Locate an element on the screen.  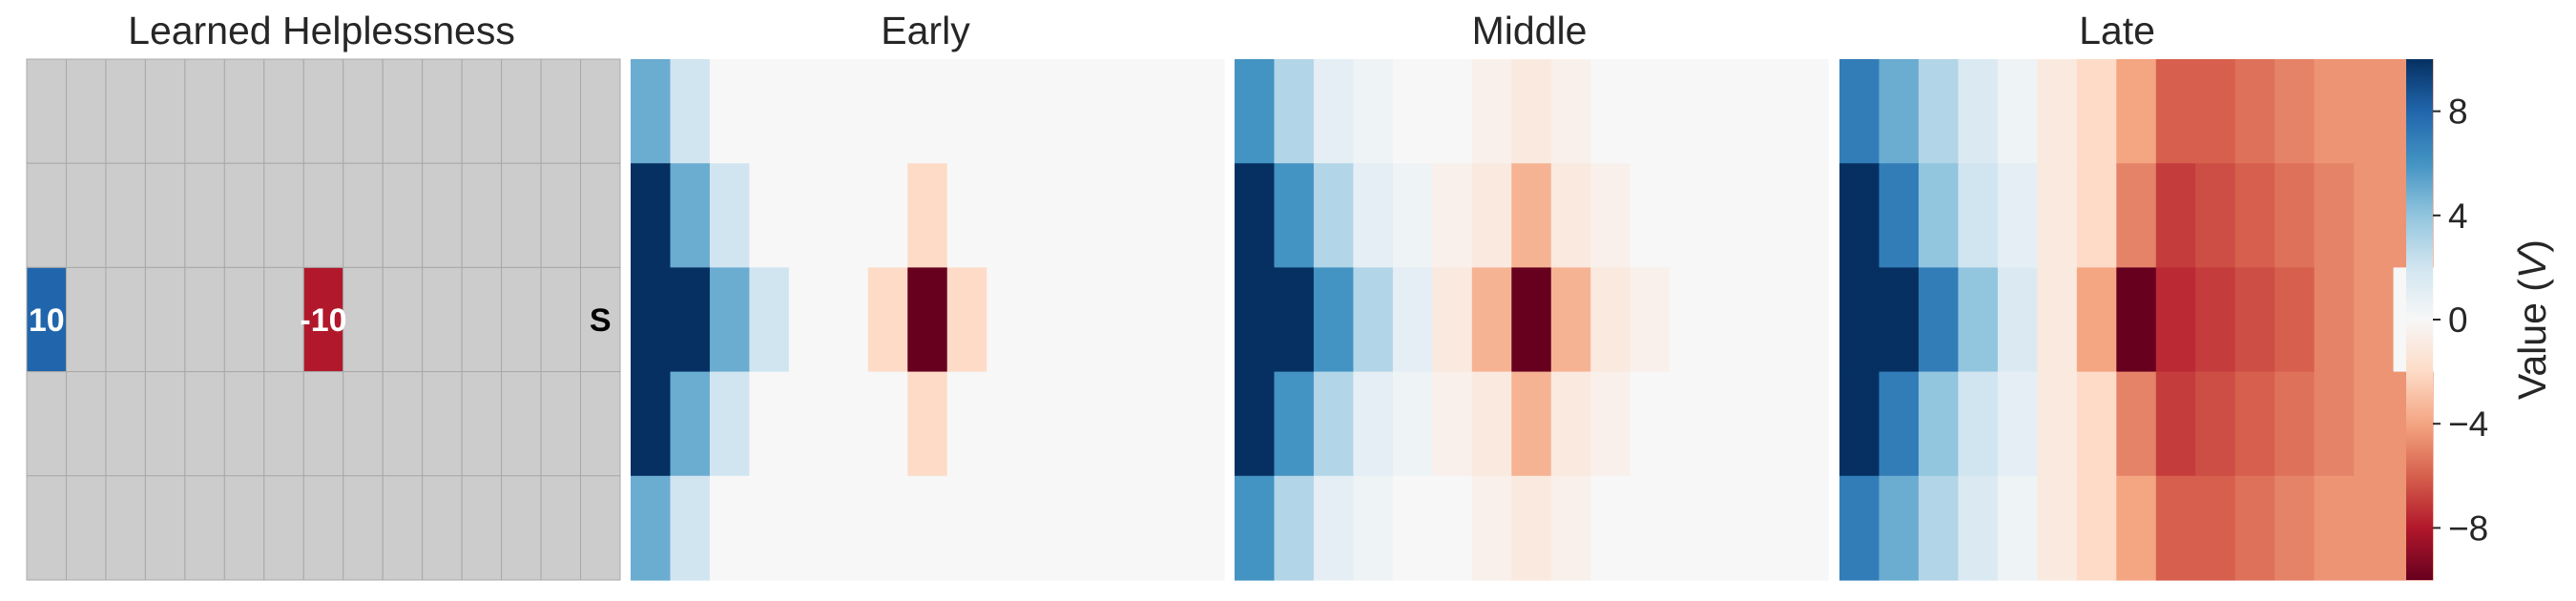
colorbar-tick-label: 4 is located at coordinates (2458, 216).